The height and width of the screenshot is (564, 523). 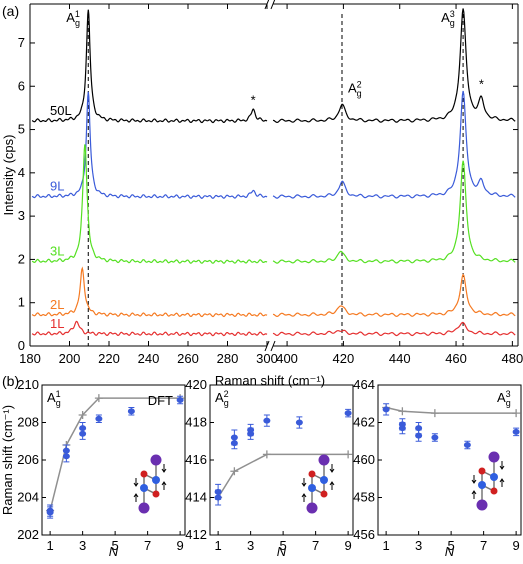 I want to click on x-axis-label: N, so click(x=114, y=551).